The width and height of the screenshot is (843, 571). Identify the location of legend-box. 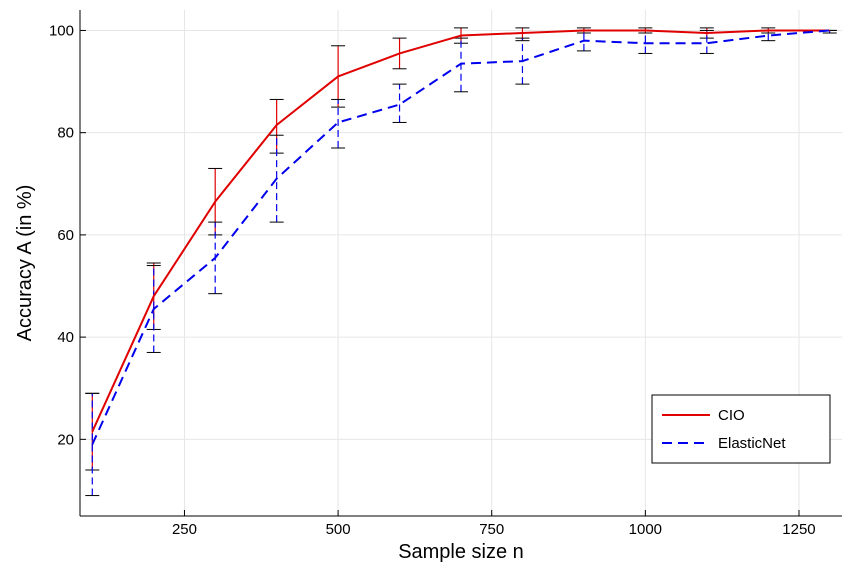
(741, 429).